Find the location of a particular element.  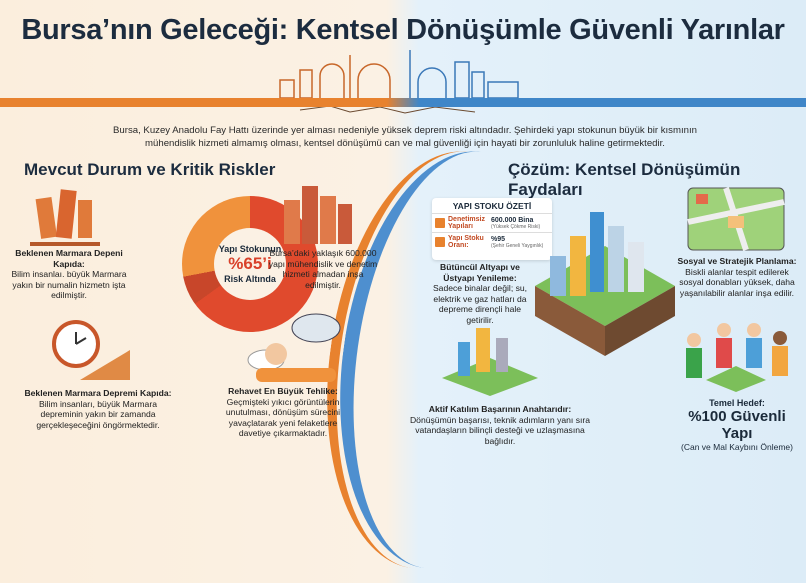

clock-crack-icon is located at coordinates (91, 350).